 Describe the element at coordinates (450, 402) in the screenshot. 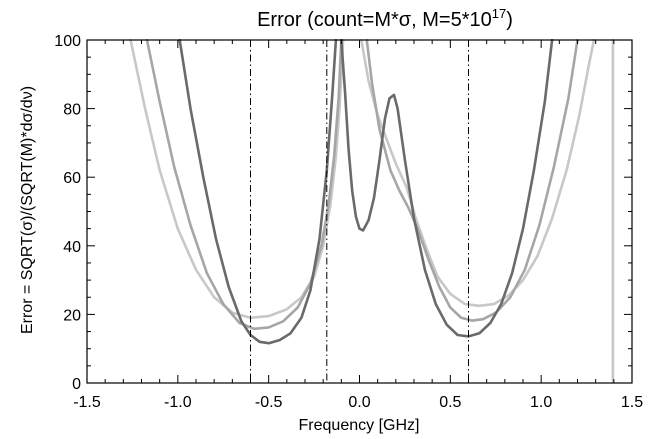

I see `x-tick-label: 0.5` at that location.